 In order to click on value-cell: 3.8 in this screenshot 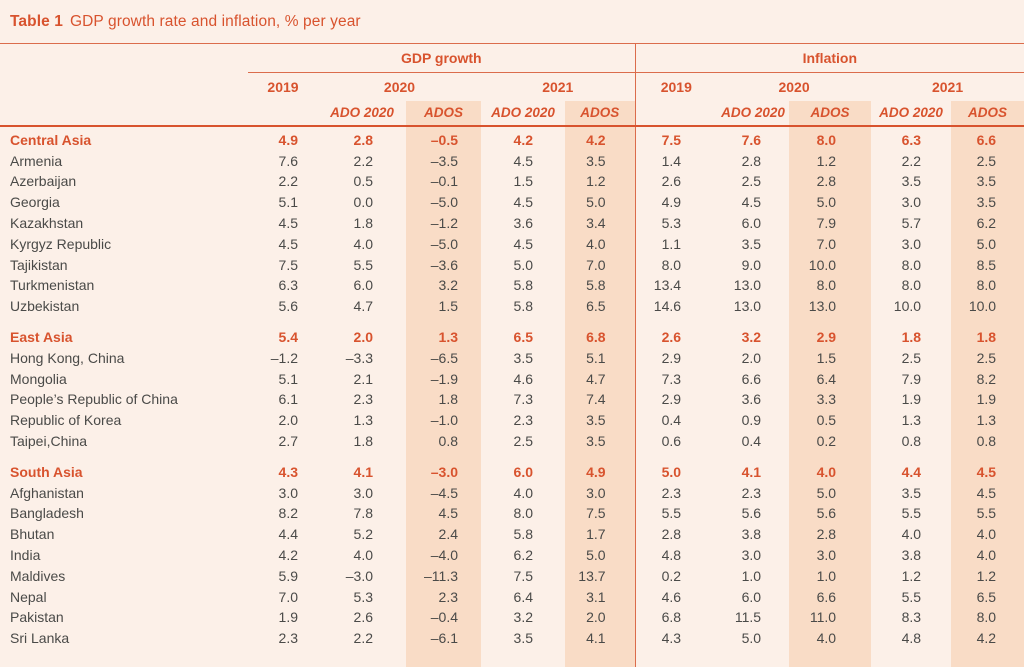, I will do `click(751, 534)`.